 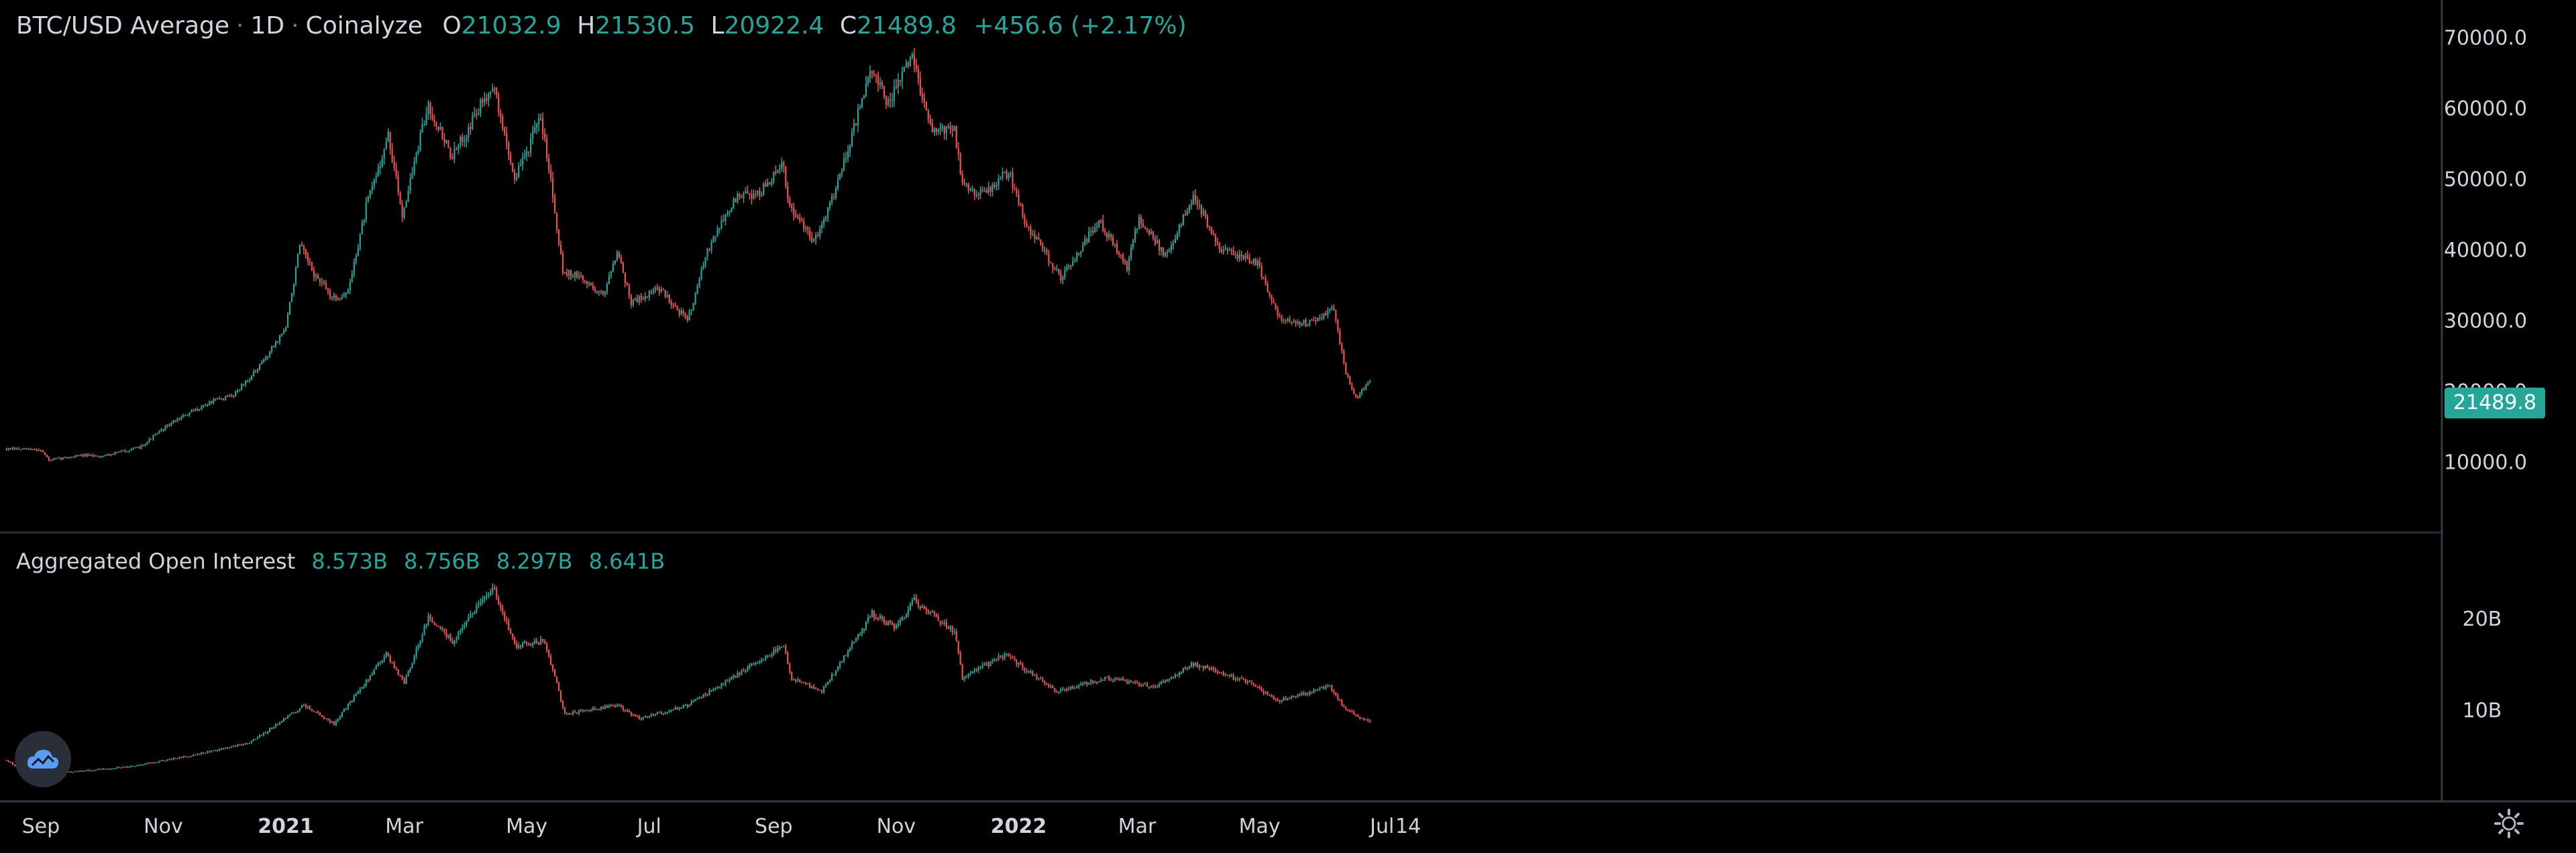 What do you see at coordinates (43, 759) in the screenshot?
I see `coinalyze-cloud-logo-icon` at bounding box center [43, 759].